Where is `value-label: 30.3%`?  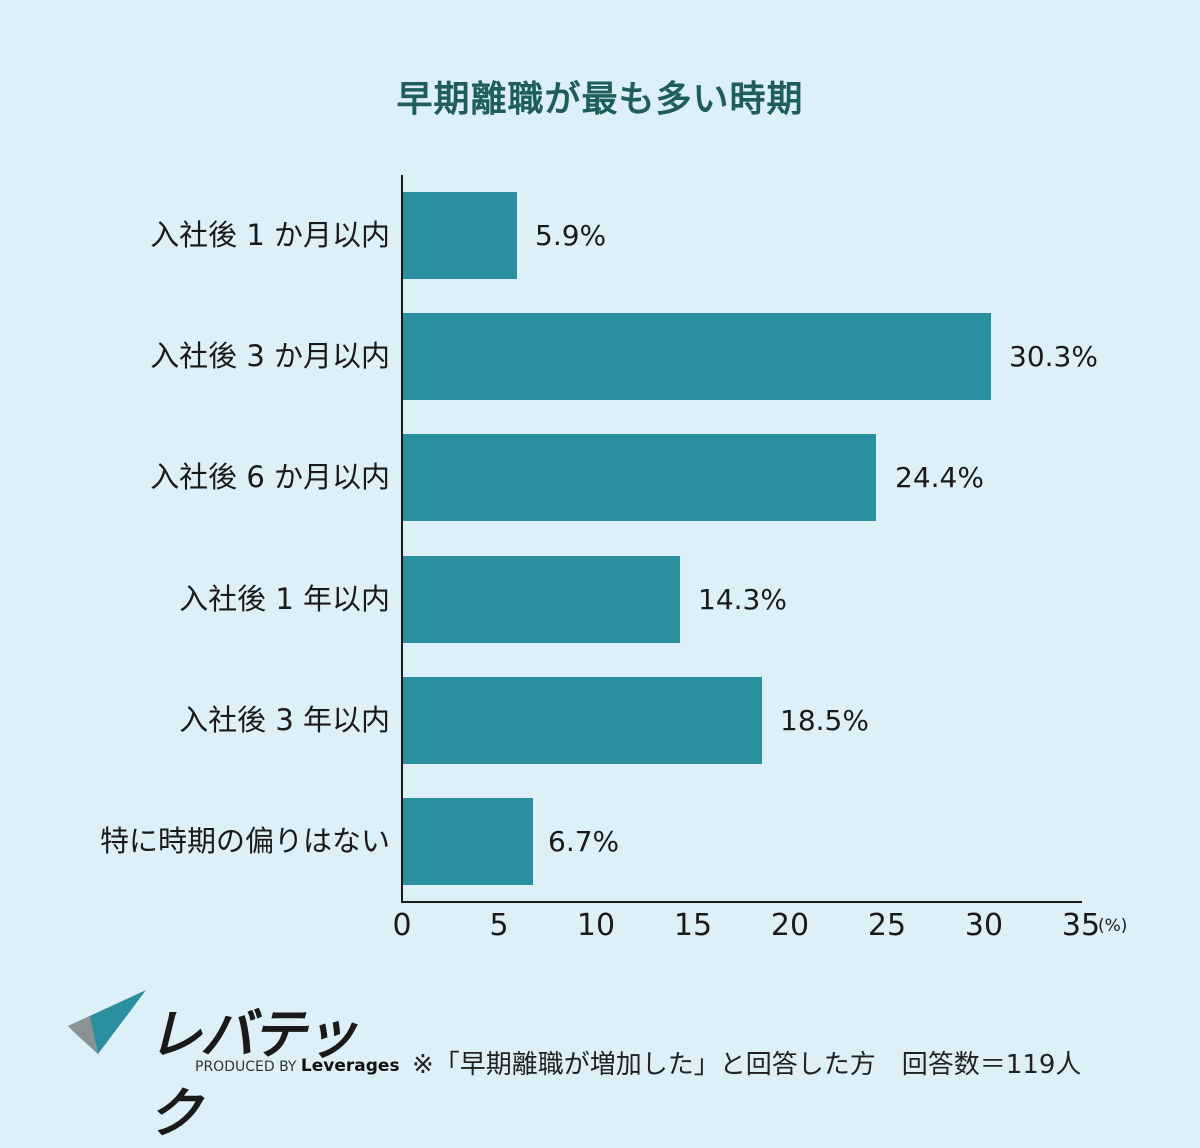
value-label: 30.3% is located at coordinates (1053, 356).